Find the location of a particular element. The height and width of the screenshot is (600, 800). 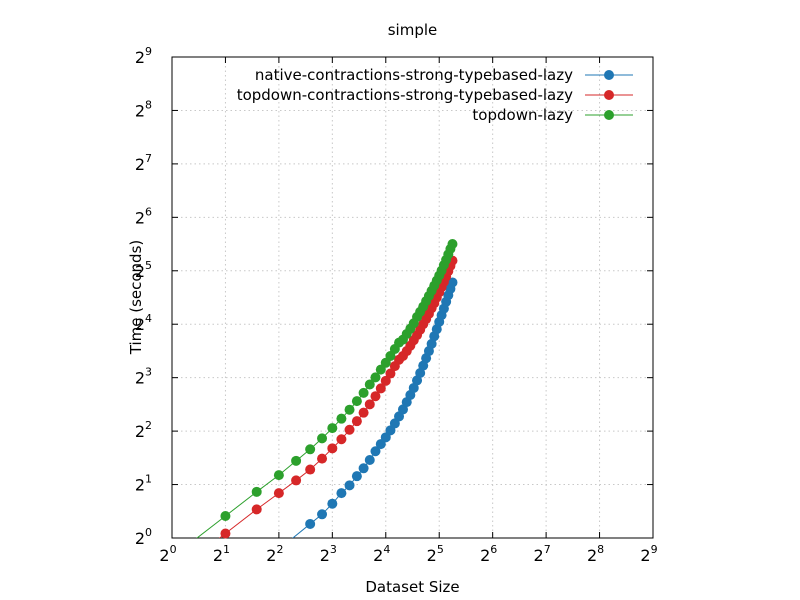

y-tick-label: 28 is located at coordinates (143, 109).